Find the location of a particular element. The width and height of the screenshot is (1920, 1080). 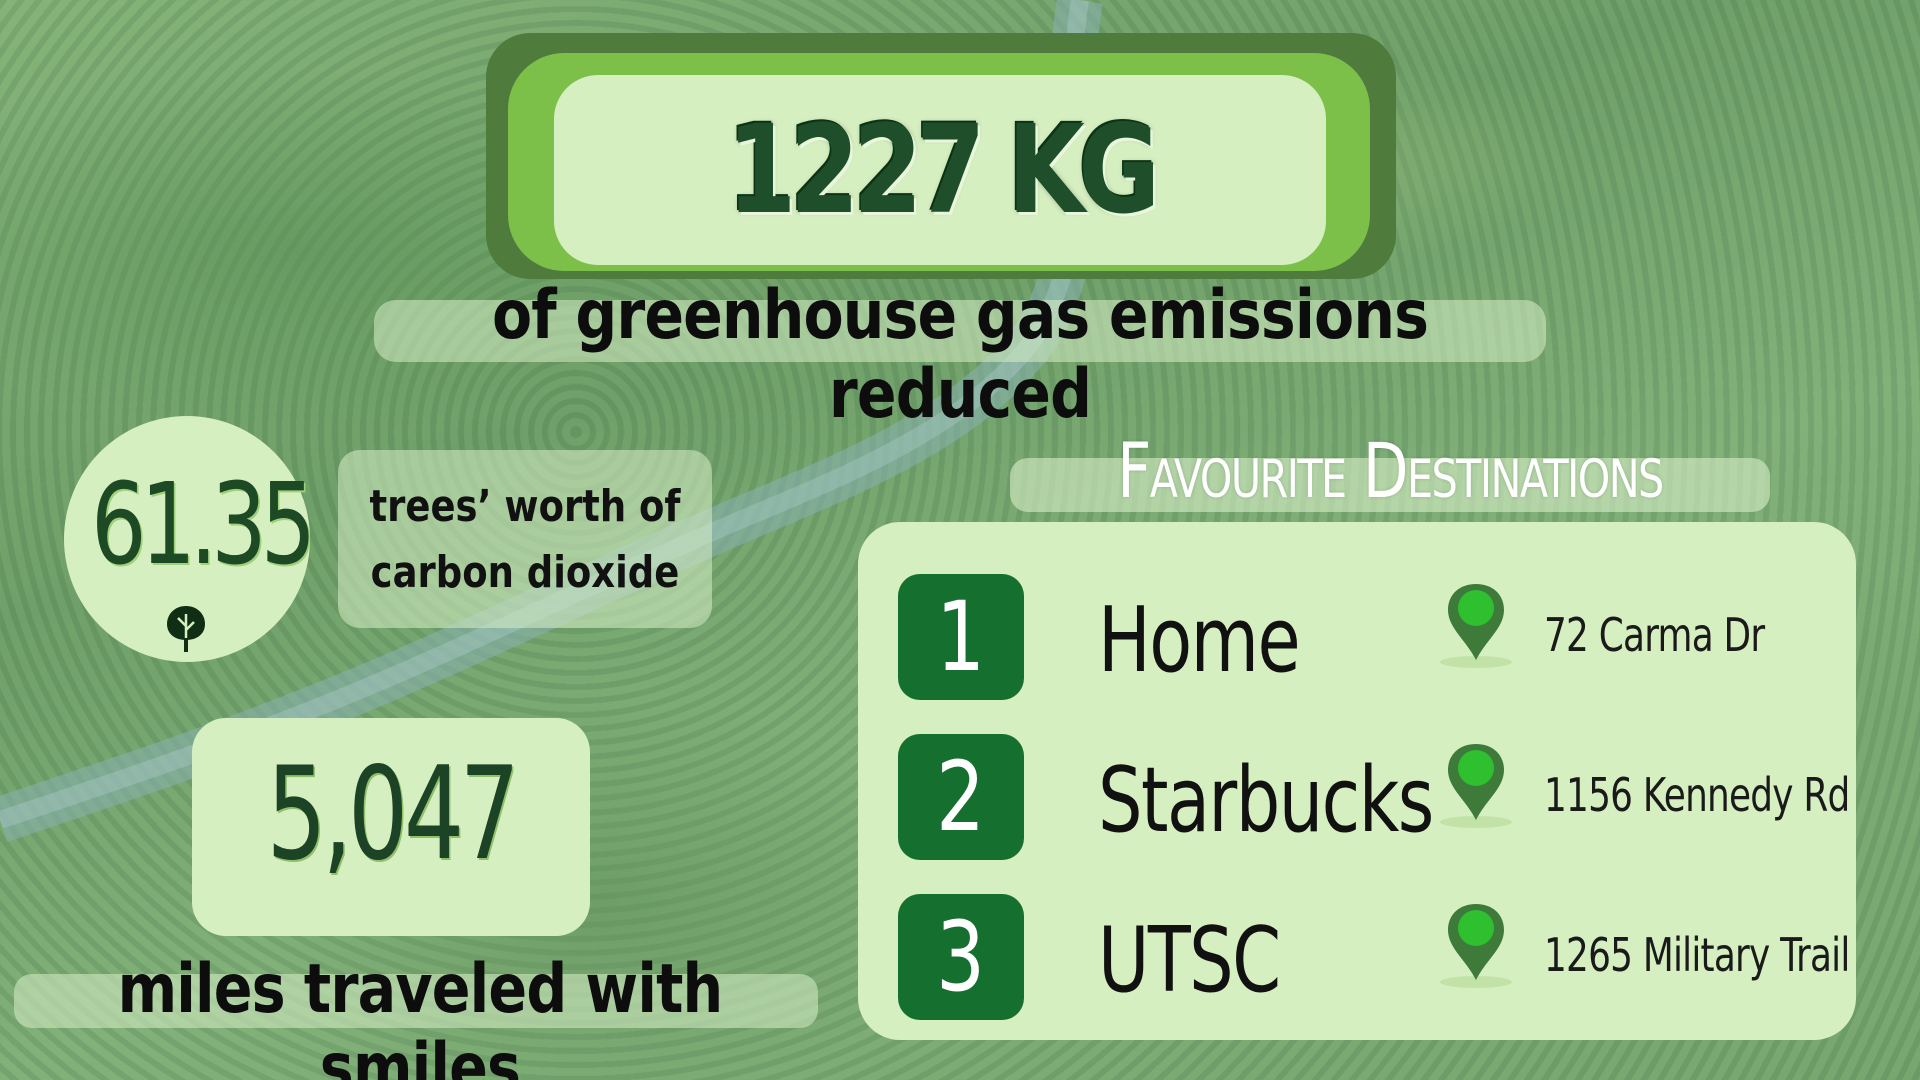

rank-badge: 1 is located at coordinates (961, 637).